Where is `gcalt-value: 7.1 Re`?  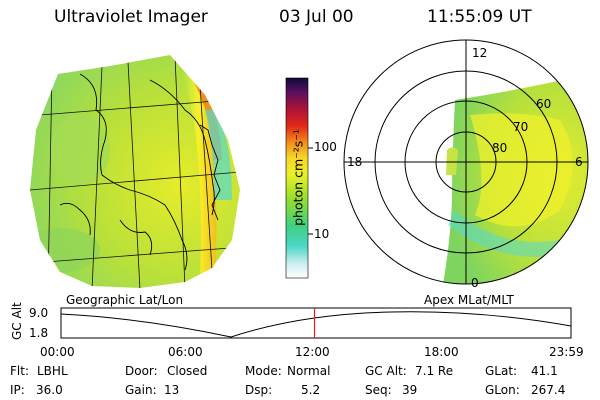 gcalt-value: 7.1 Re is located at coordinates (434, 371).